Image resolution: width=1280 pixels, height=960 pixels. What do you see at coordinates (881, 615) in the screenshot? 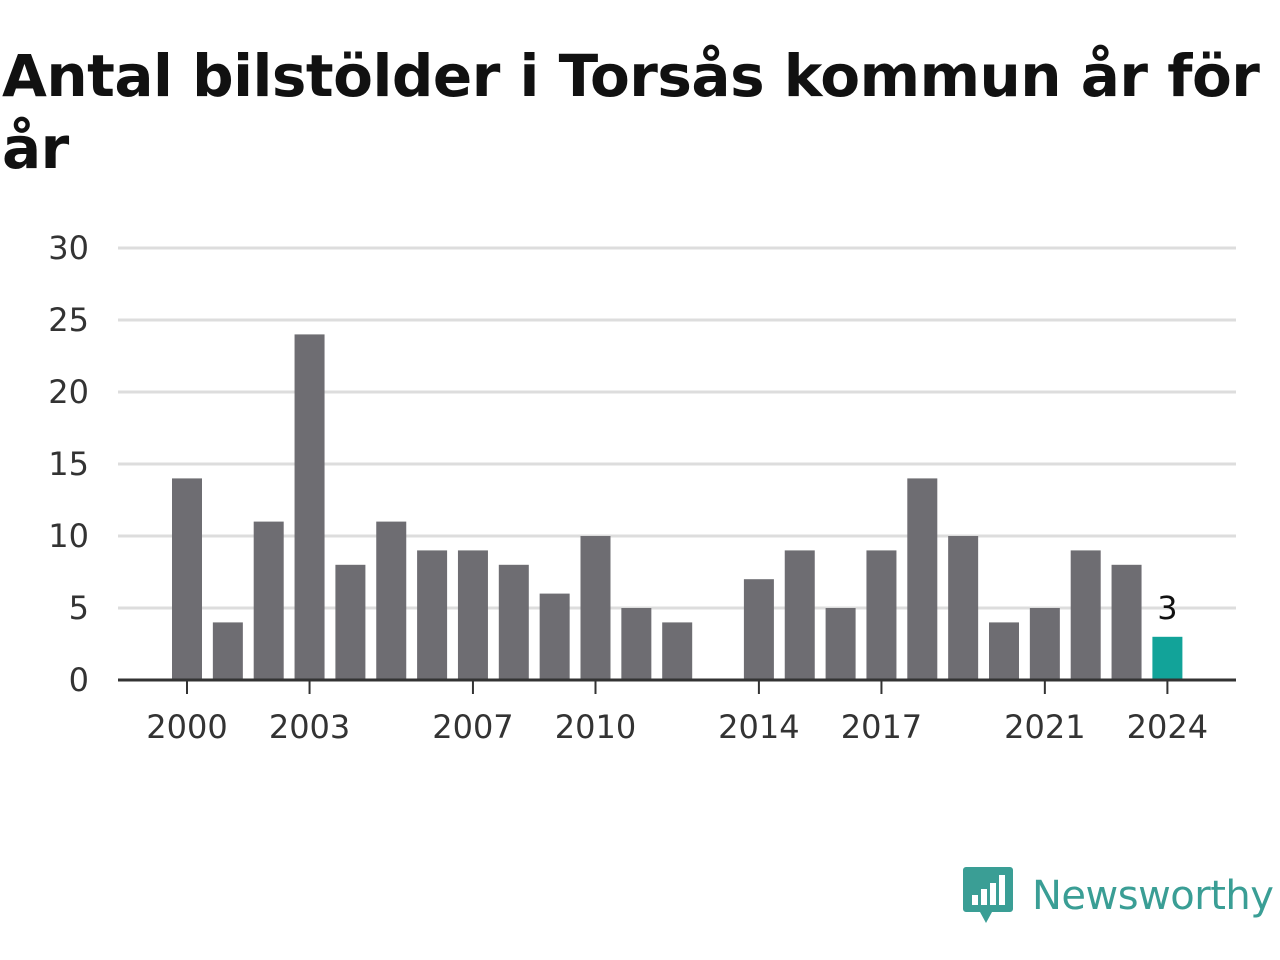
I see `bar-2017` at bounding box center [881, 615].